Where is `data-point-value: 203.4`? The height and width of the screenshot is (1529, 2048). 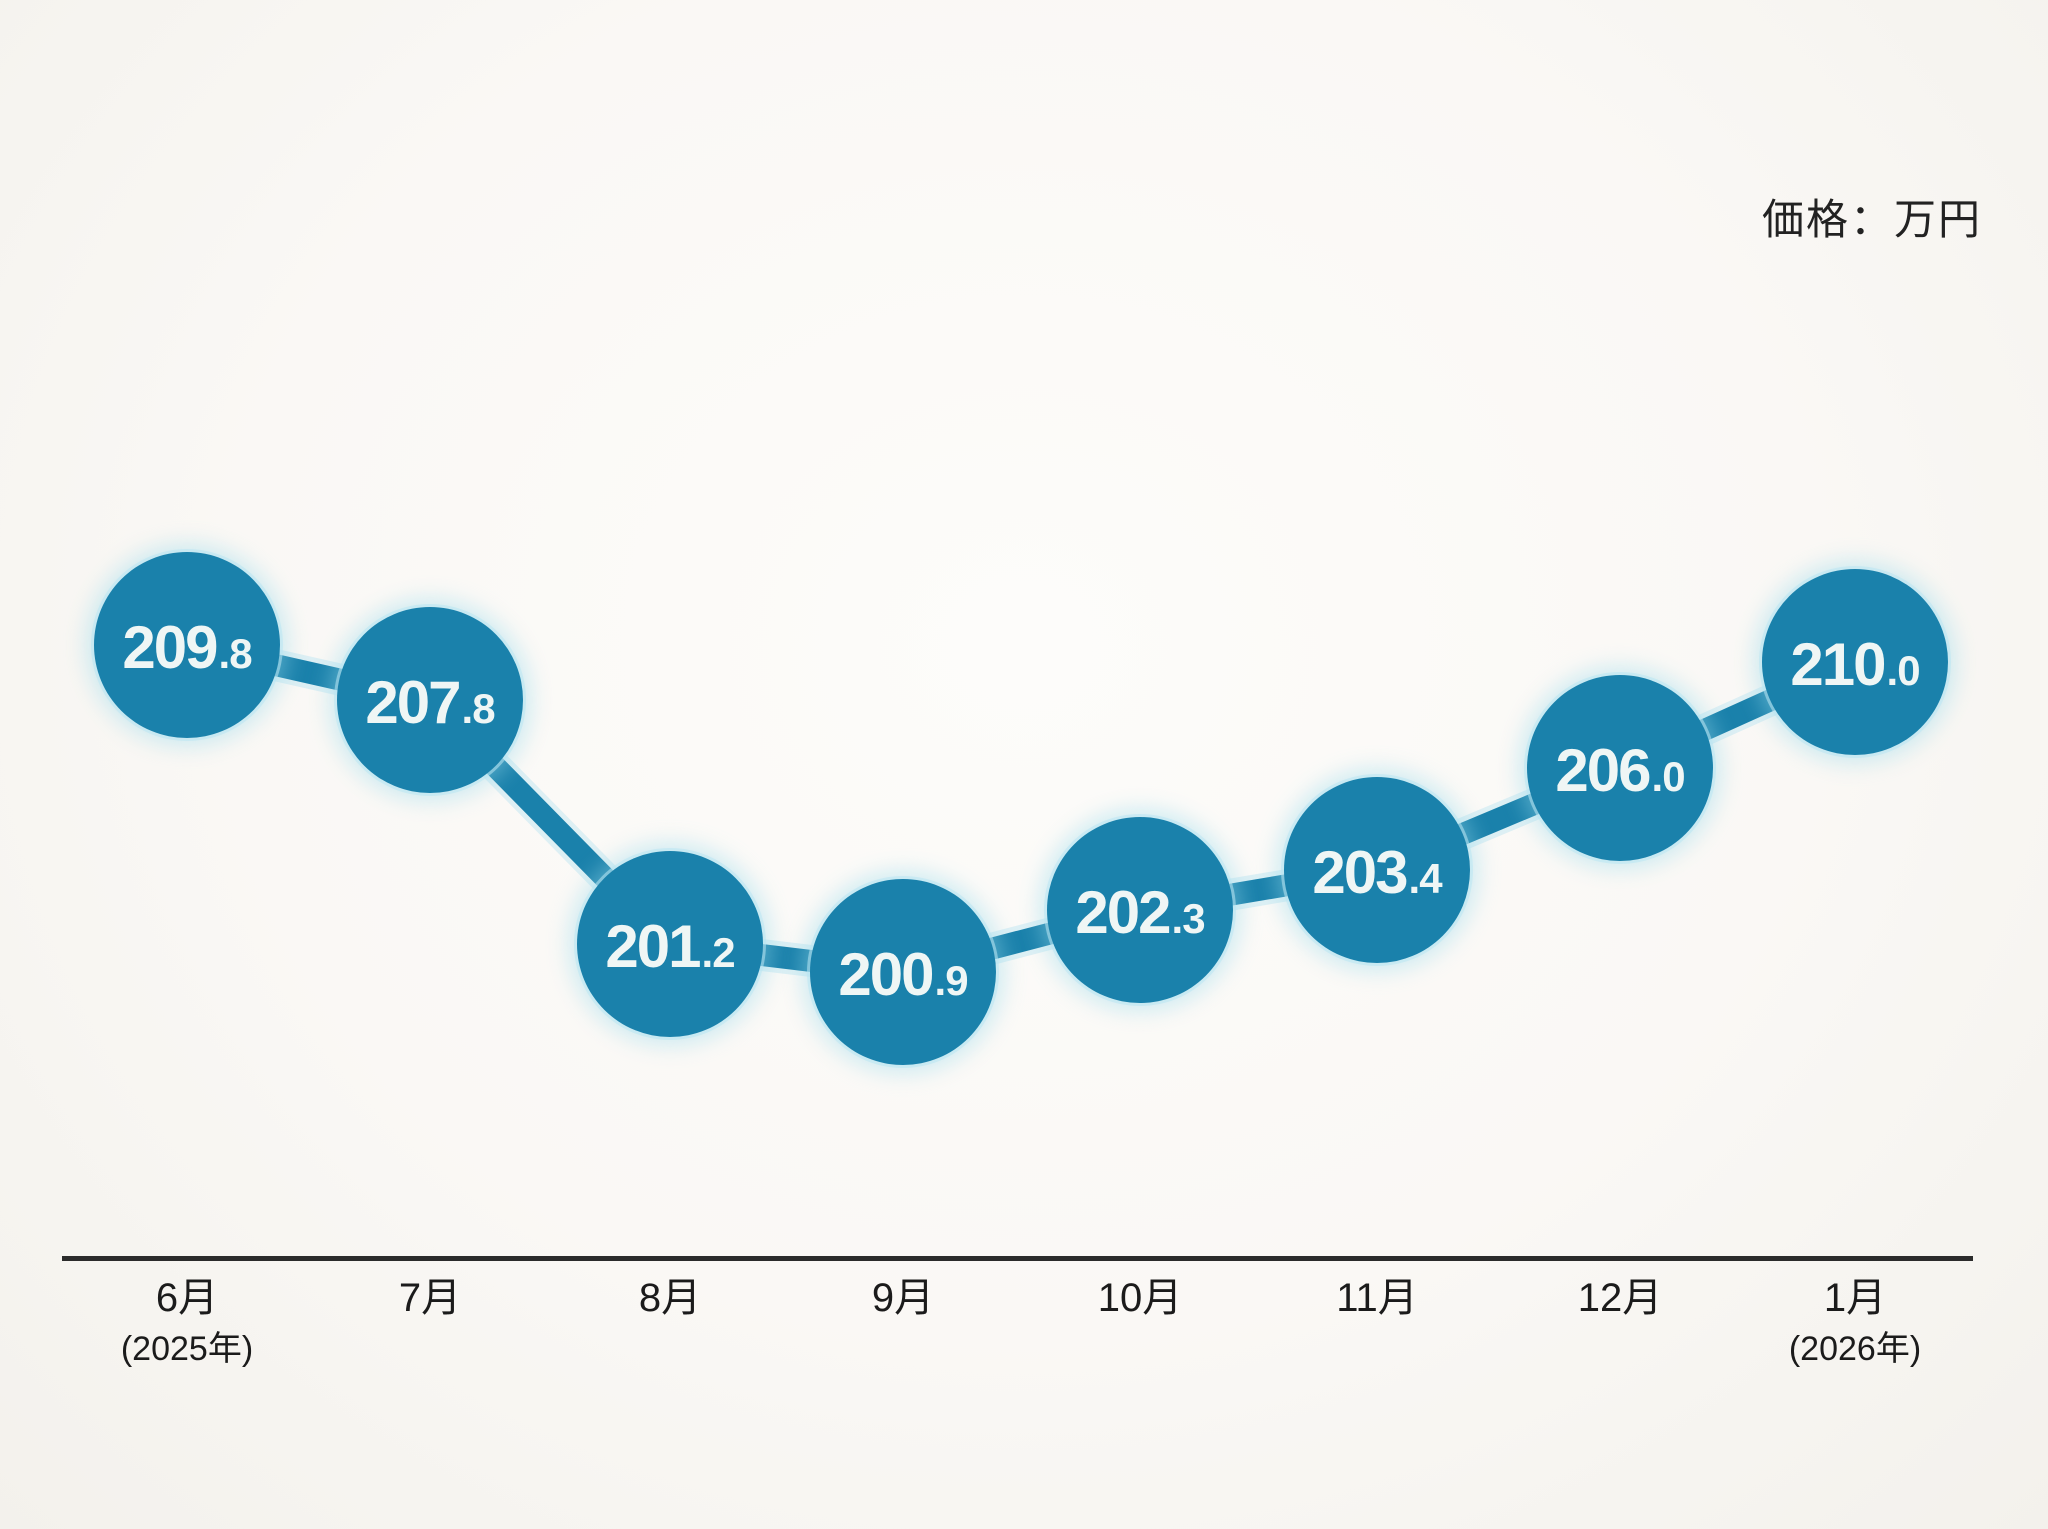
data-point-value: 203.4 is located at coordinates (1377, 872).